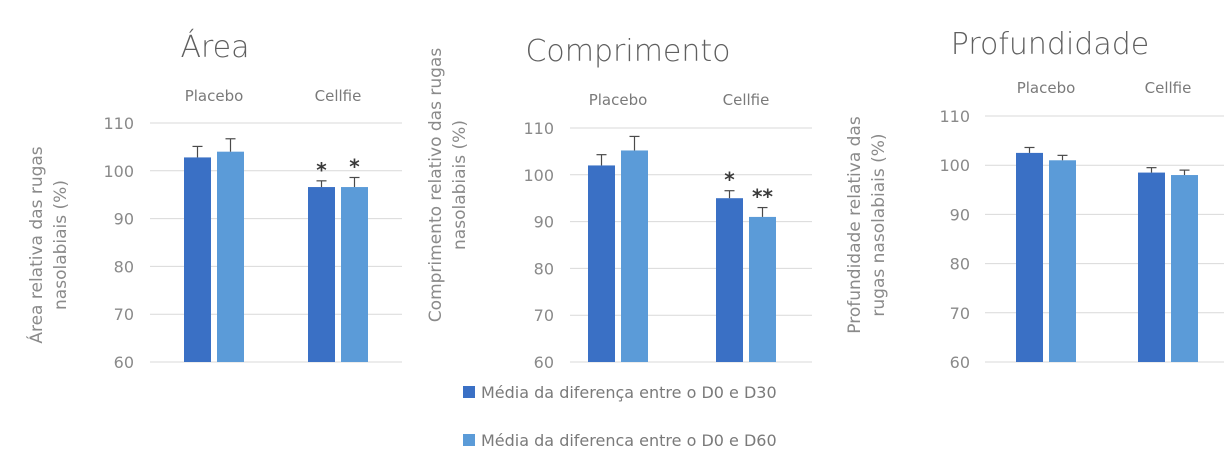 This screenshot has height=450, width=1224. I want to click on significance-marker: **, so click(762, 197).